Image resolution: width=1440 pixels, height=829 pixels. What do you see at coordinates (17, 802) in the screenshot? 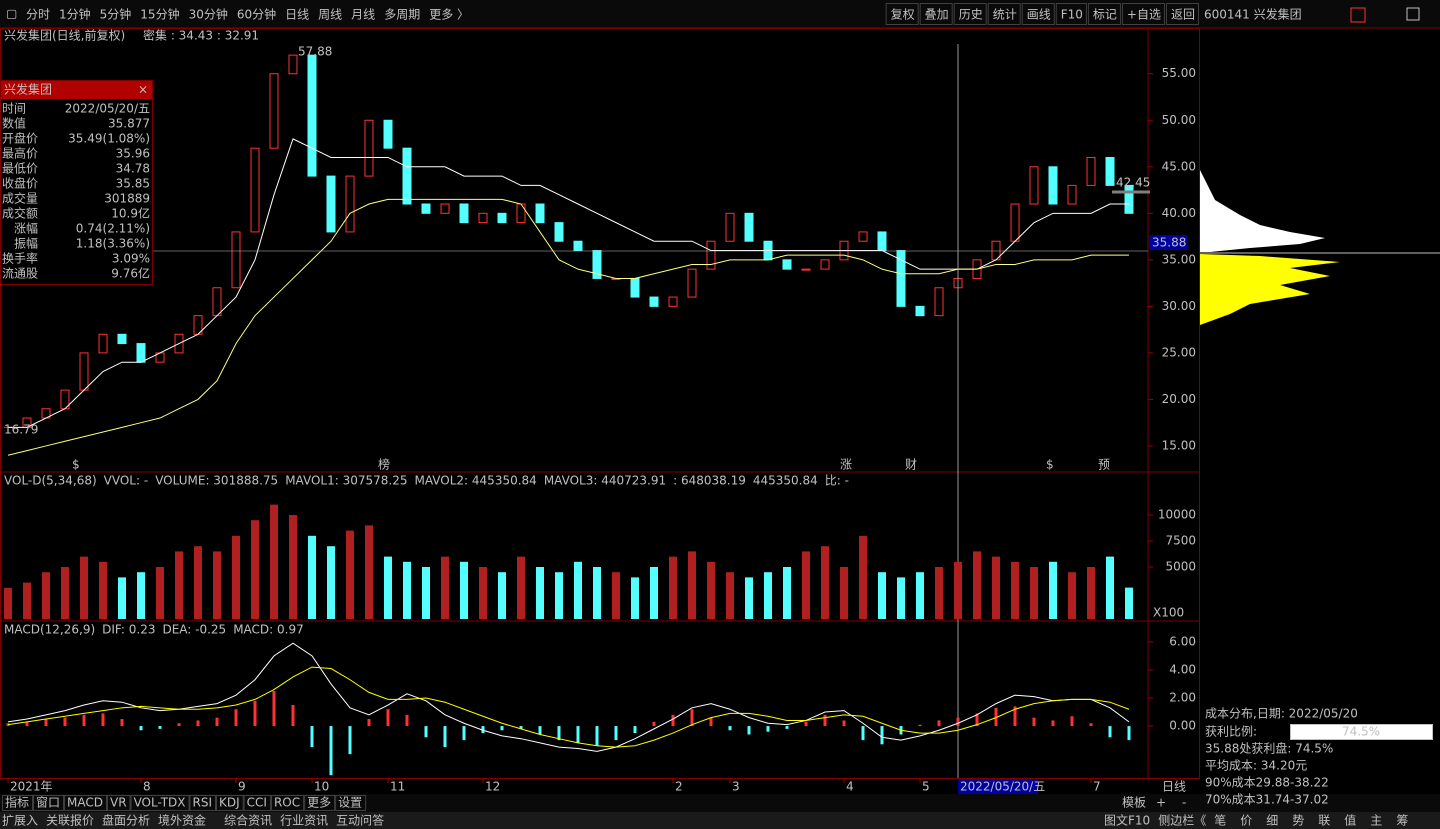
I see `indicator-tab: 指标` at bounding box center [17, 802].